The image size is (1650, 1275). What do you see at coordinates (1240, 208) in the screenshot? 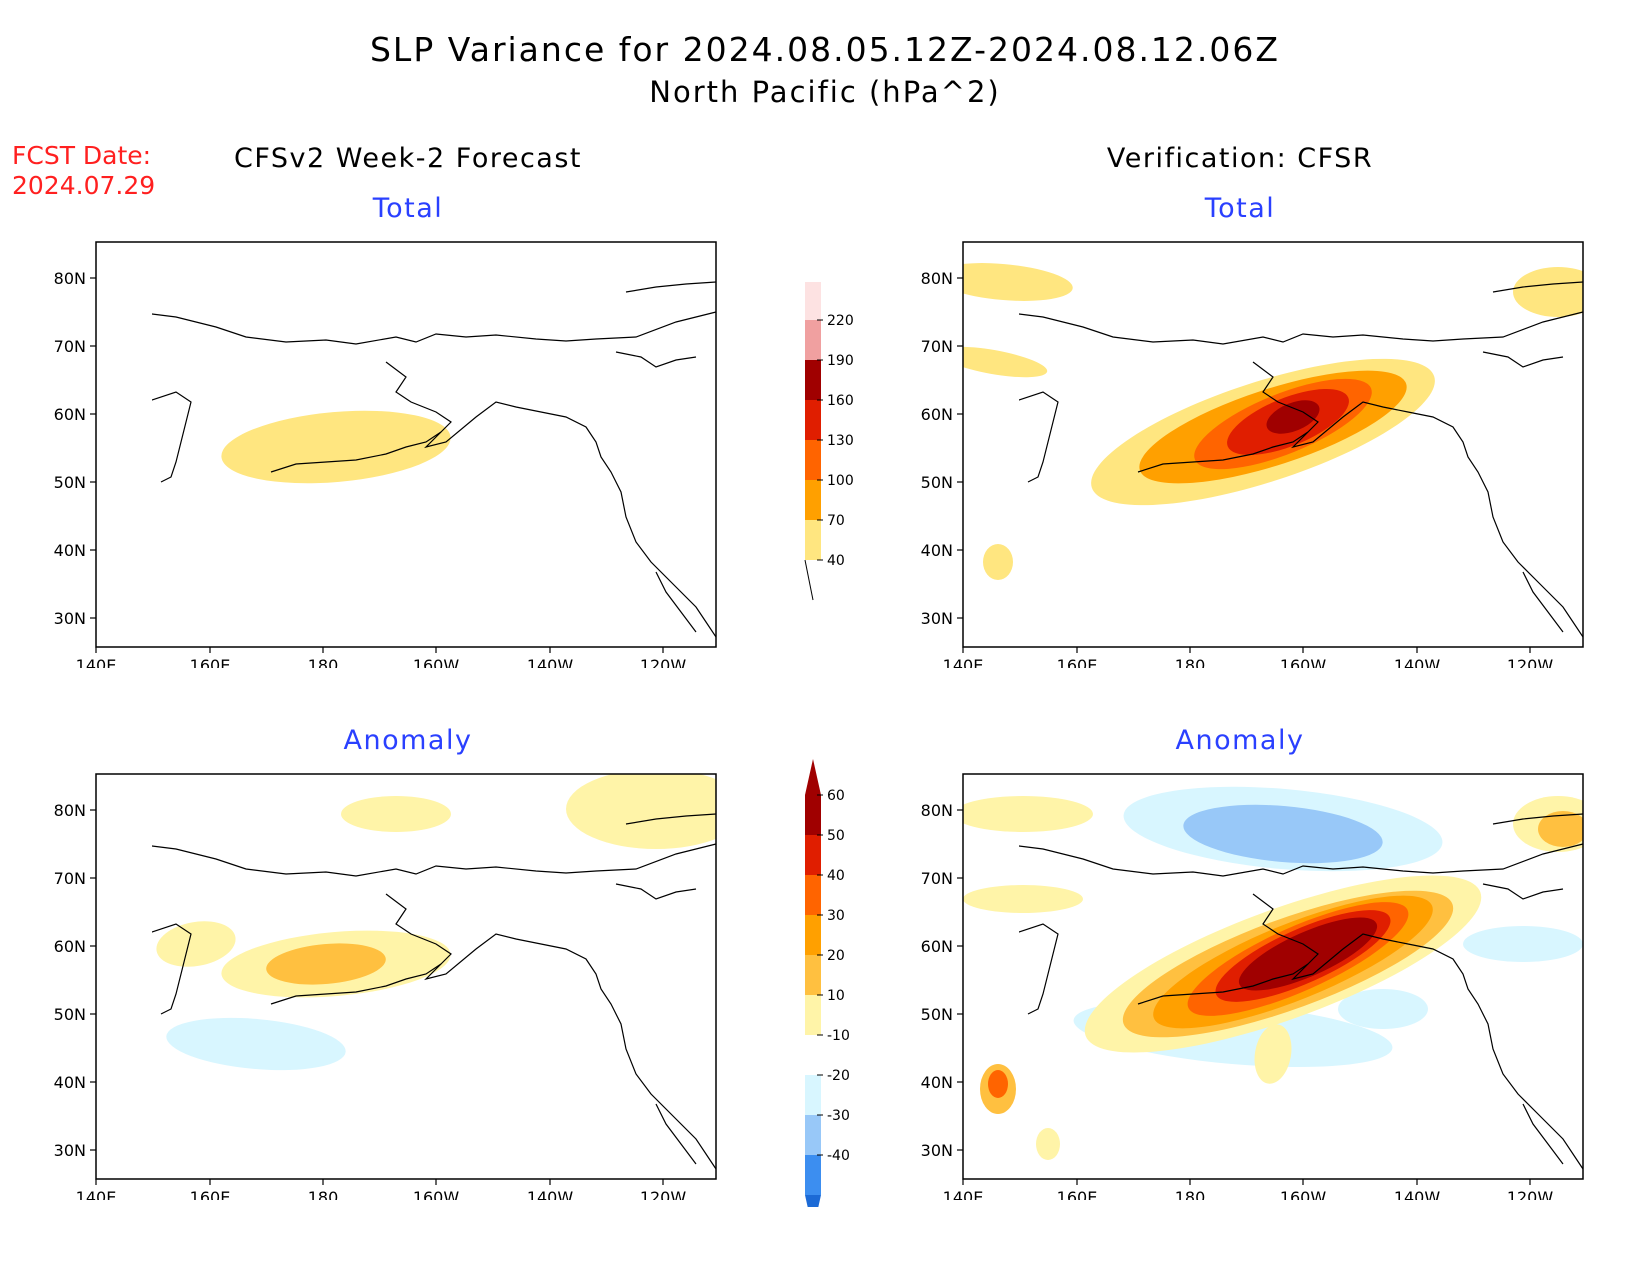
I see `panel-title-total-verification: Total` at bounding box center [1240, 208].